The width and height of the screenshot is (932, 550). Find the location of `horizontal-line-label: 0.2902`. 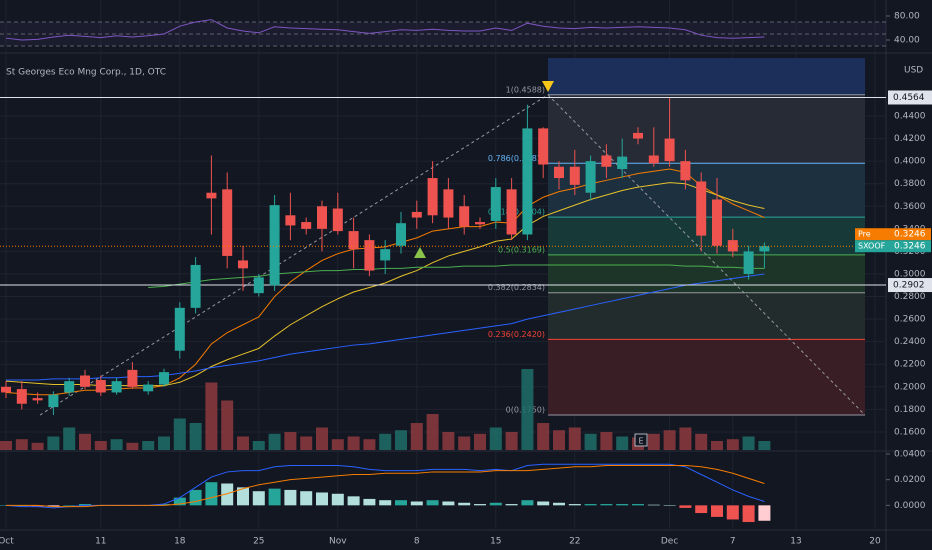

horizontal-line-label: 0.2902 is located at coordinates (909, 286).